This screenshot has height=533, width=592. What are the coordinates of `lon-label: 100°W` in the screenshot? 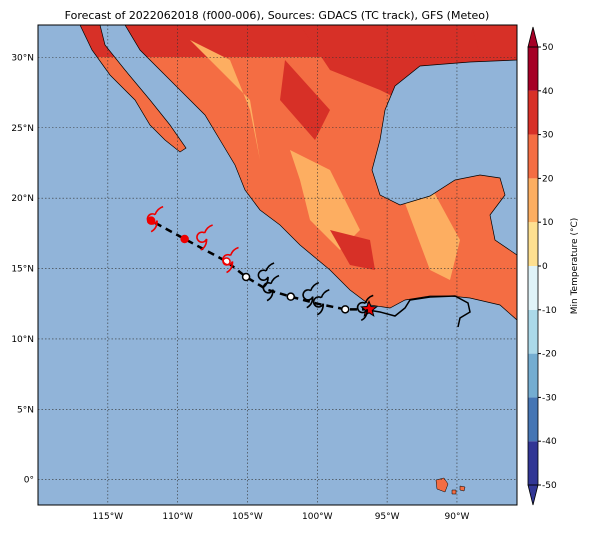 It's located at (317, 517).